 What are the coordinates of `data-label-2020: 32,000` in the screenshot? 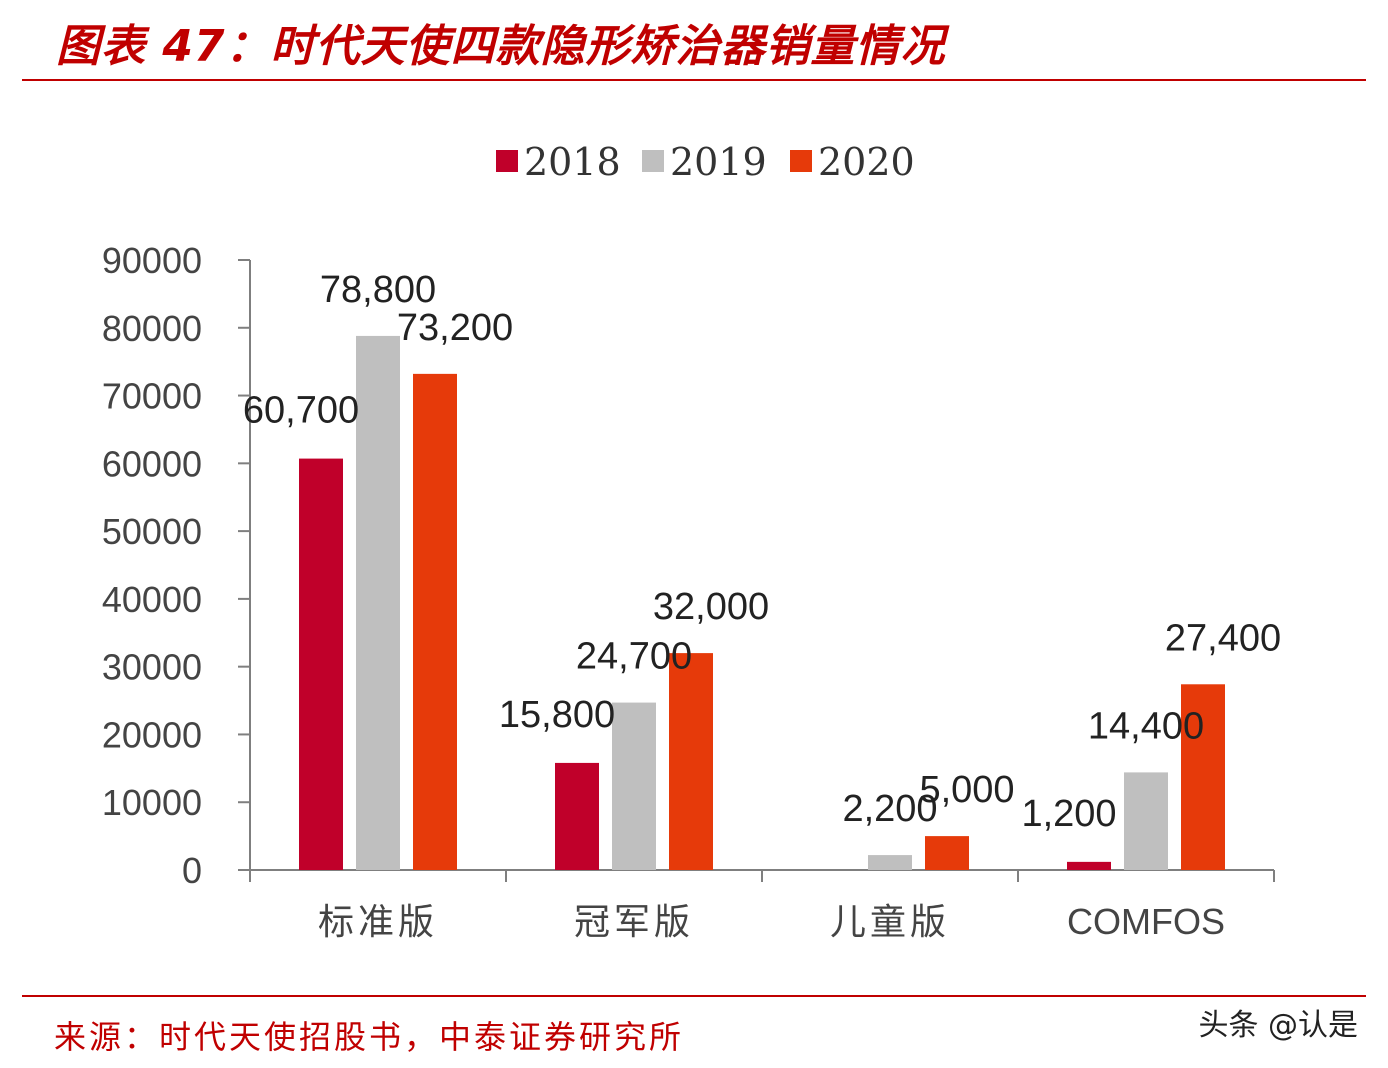 It's located at (711, 607).